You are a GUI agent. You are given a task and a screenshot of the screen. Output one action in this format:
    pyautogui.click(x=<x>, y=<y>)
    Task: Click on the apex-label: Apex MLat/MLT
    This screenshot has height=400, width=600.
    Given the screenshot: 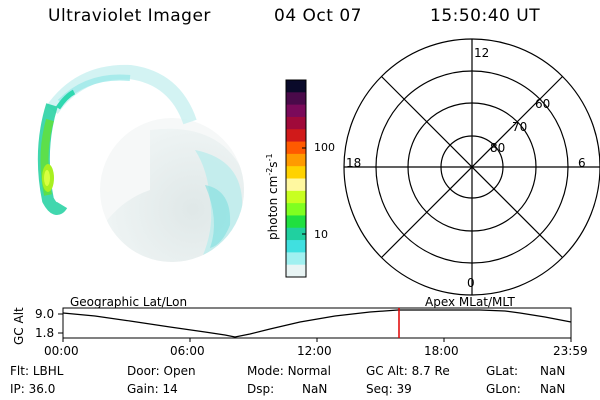 What is the action you would take?
    pyautogui.click(x=470, y=302)
    